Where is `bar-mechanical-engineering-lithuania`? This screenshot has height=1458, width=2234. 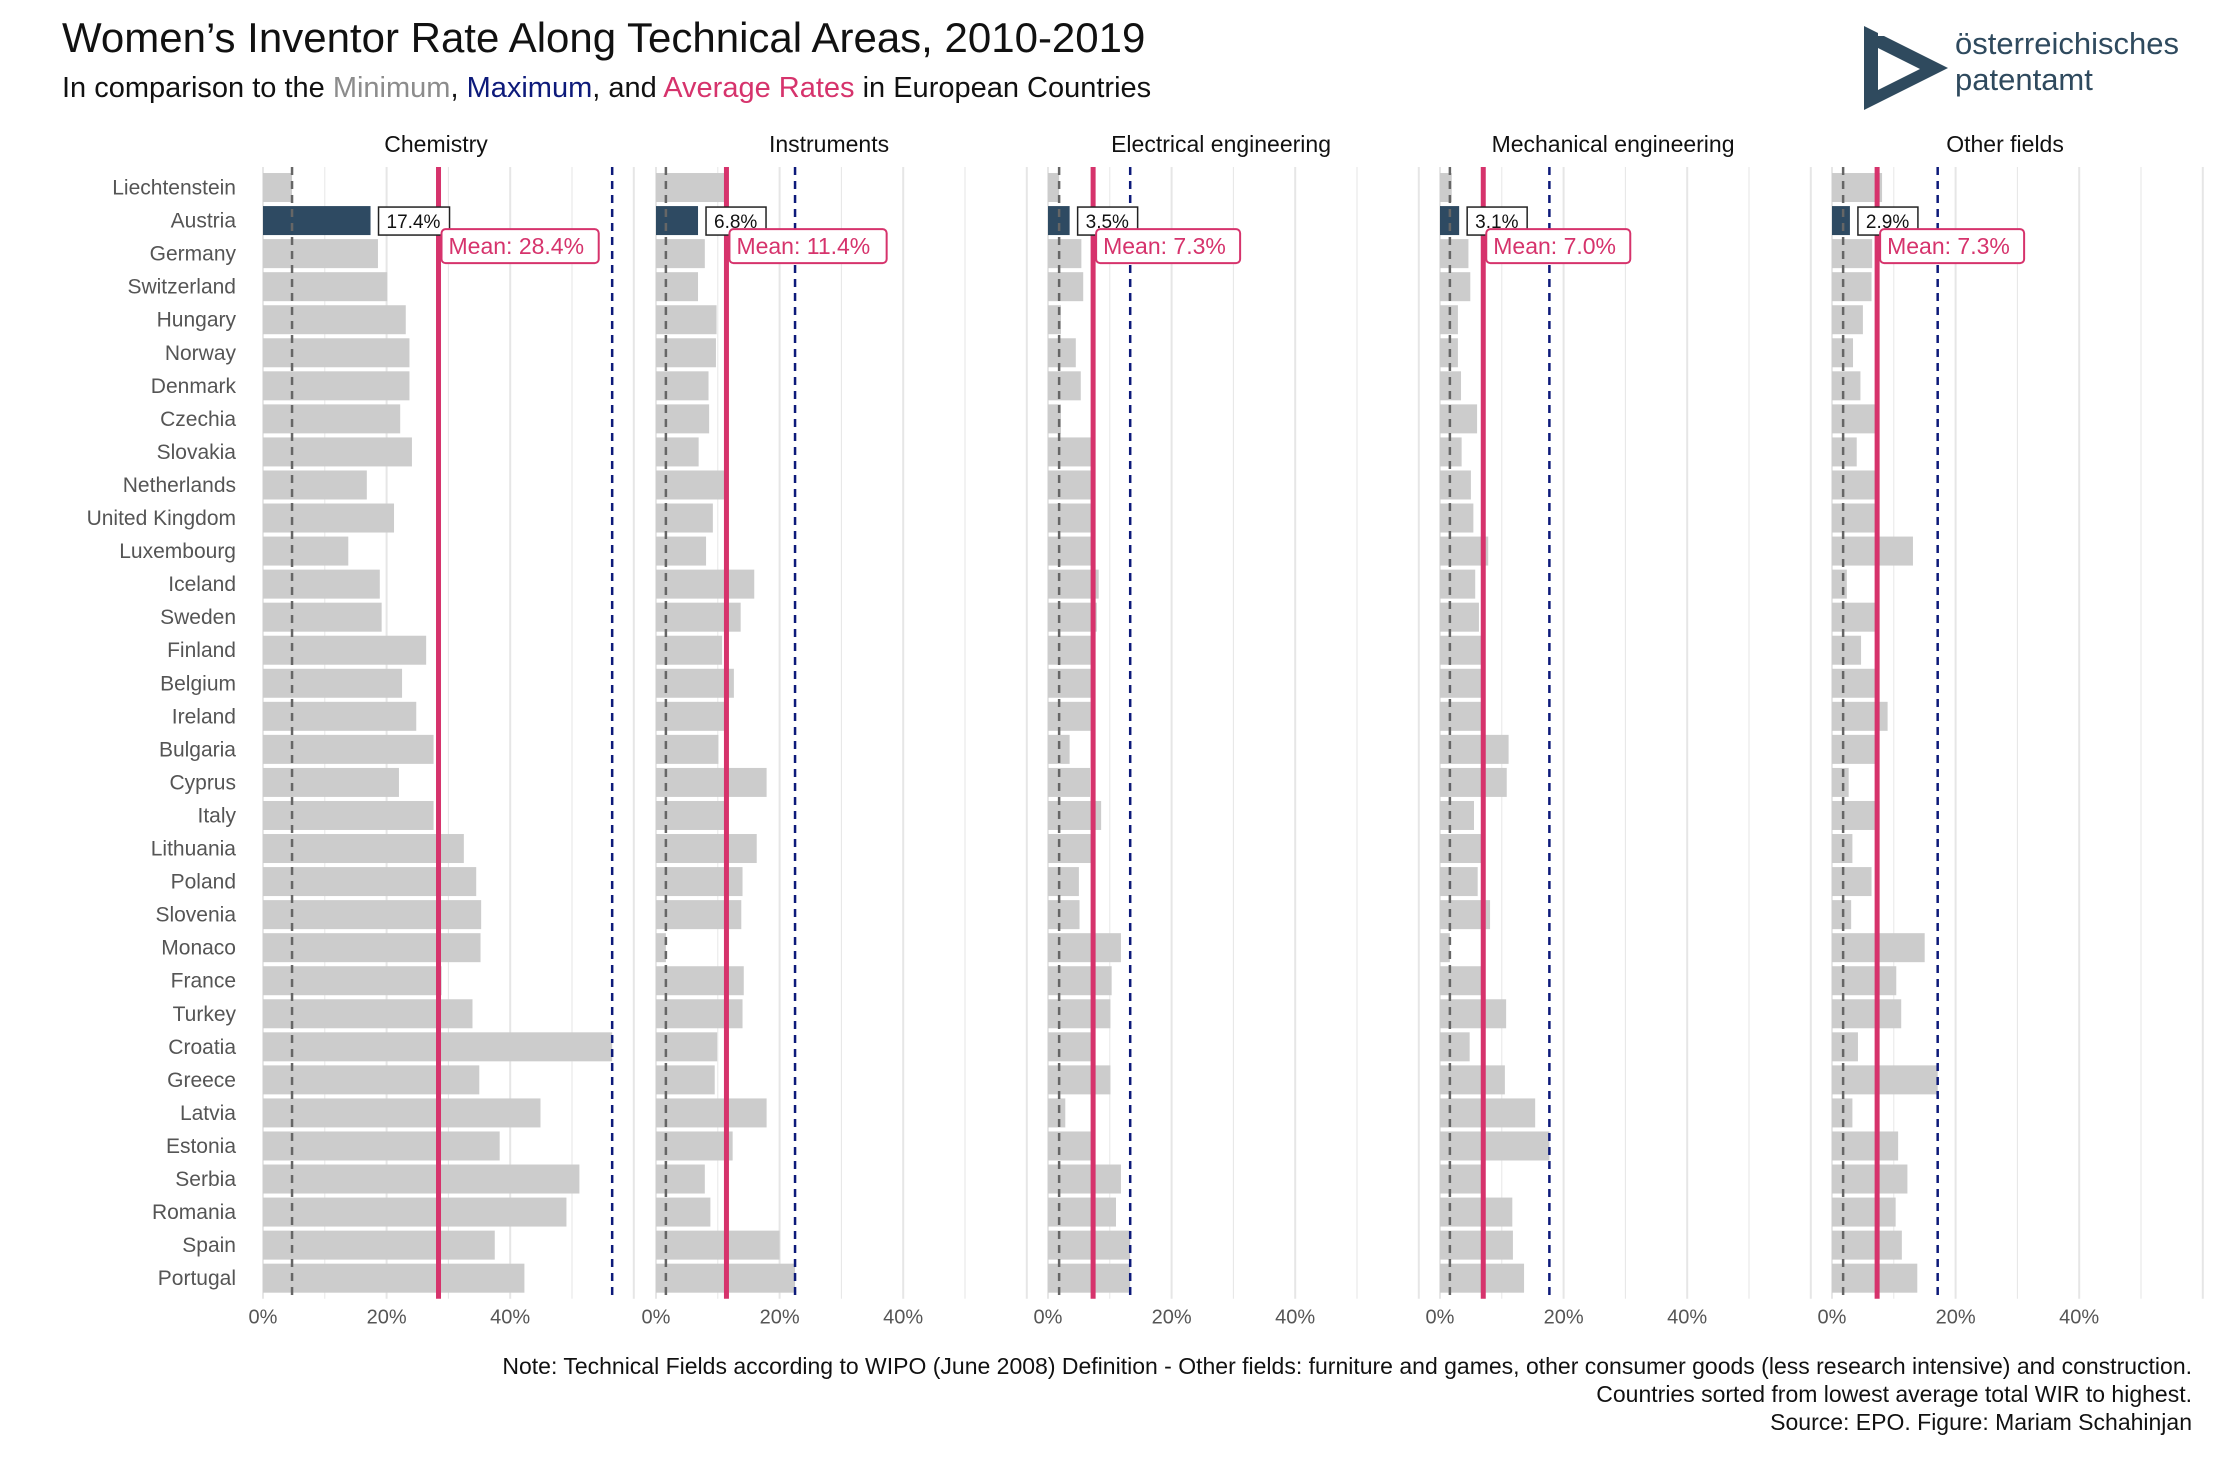
bar-mechanical-engineering-lithuania is located at coordinates (1462, 849).